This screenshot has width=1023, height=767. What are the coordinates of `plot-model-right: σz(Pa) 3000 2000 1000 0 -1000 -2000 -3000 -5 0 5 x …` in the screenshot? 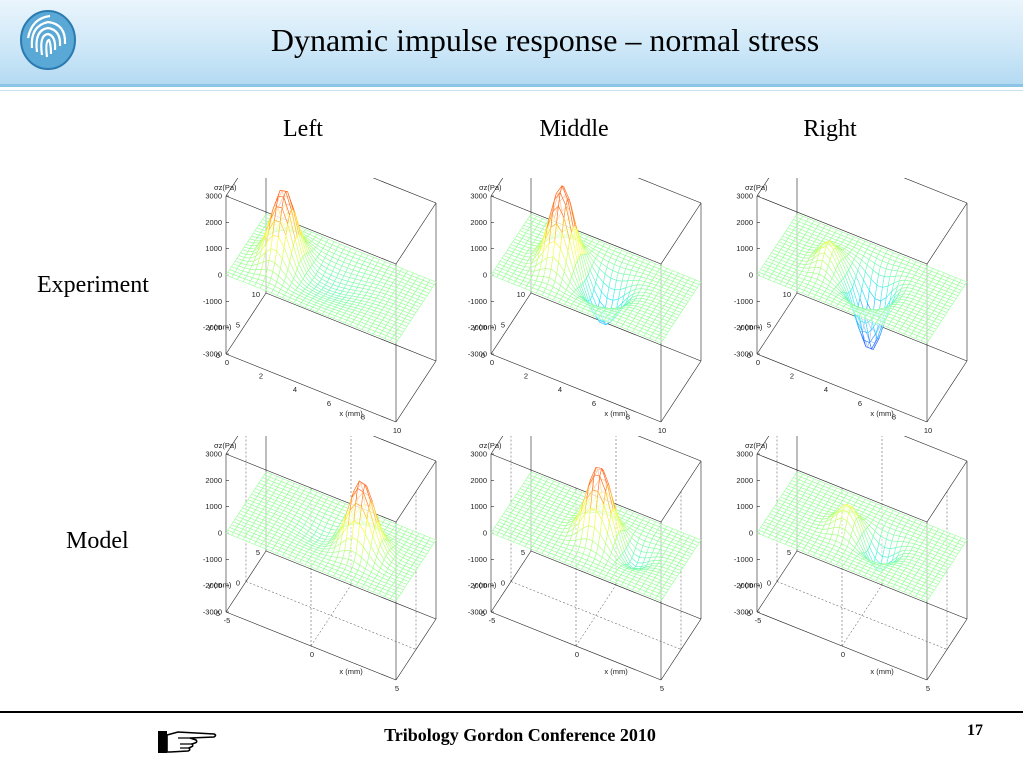 It's located at (852, 565).